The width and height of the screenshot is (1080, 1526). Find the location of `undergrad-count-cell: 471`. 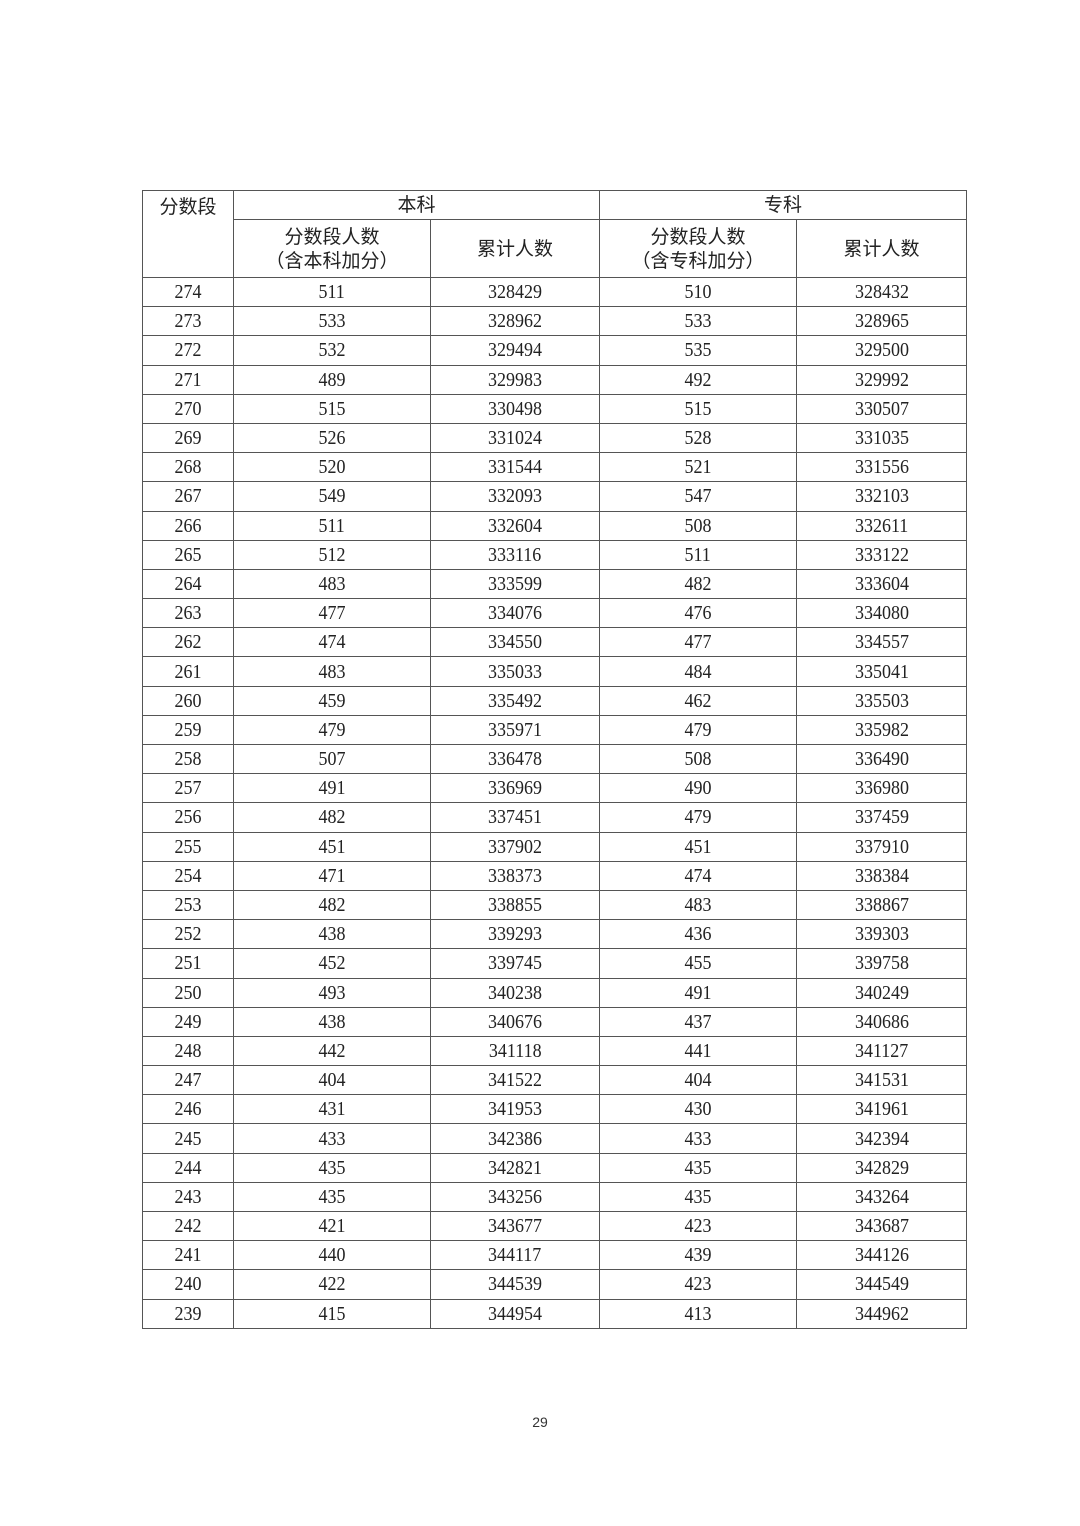

undergrad-count-cell: 471 is located at coordinates (332, 875).